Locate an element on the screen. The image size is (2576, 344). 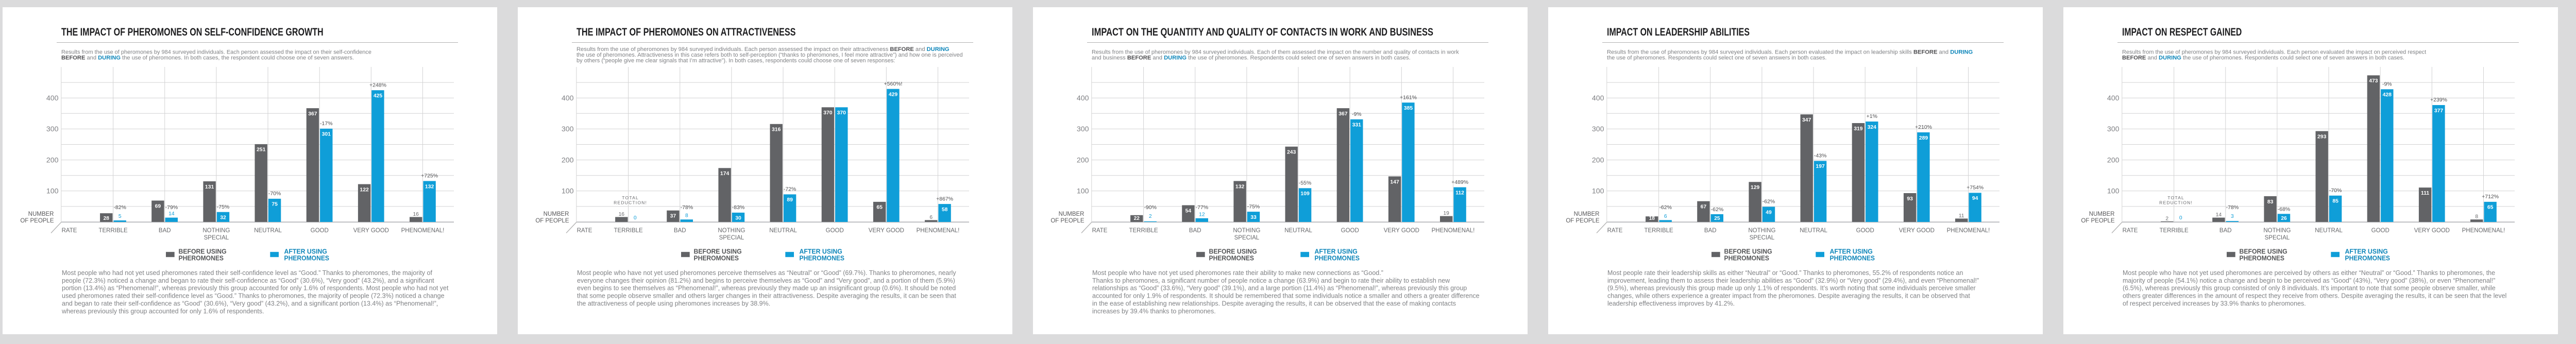
svg-text: 473 is located at coordinates (2373, 81).